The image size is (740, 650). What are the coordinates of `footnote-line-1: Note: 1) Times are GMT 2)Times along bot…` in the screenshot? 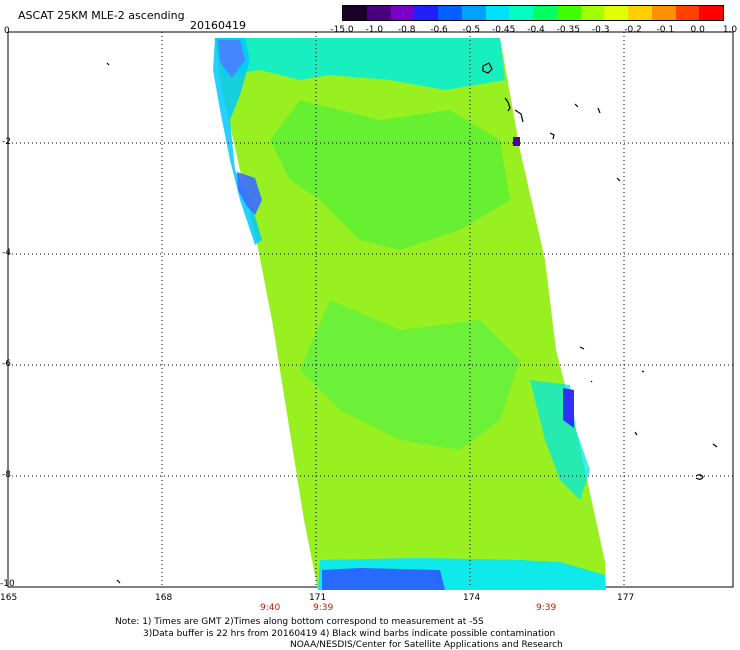 It's located at (299, 622).